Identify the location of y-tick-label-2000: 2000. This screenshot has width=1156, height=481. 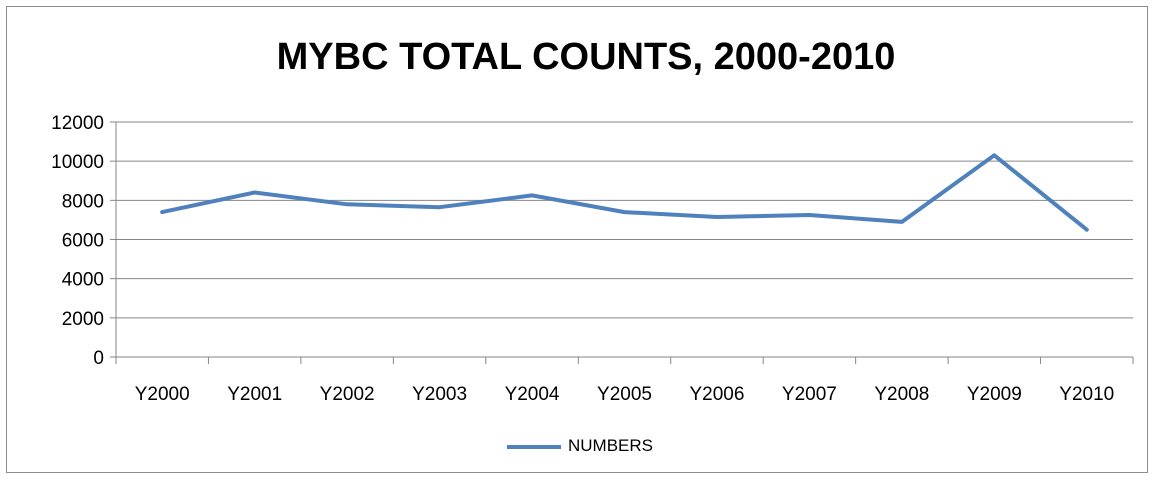
(83, 319).